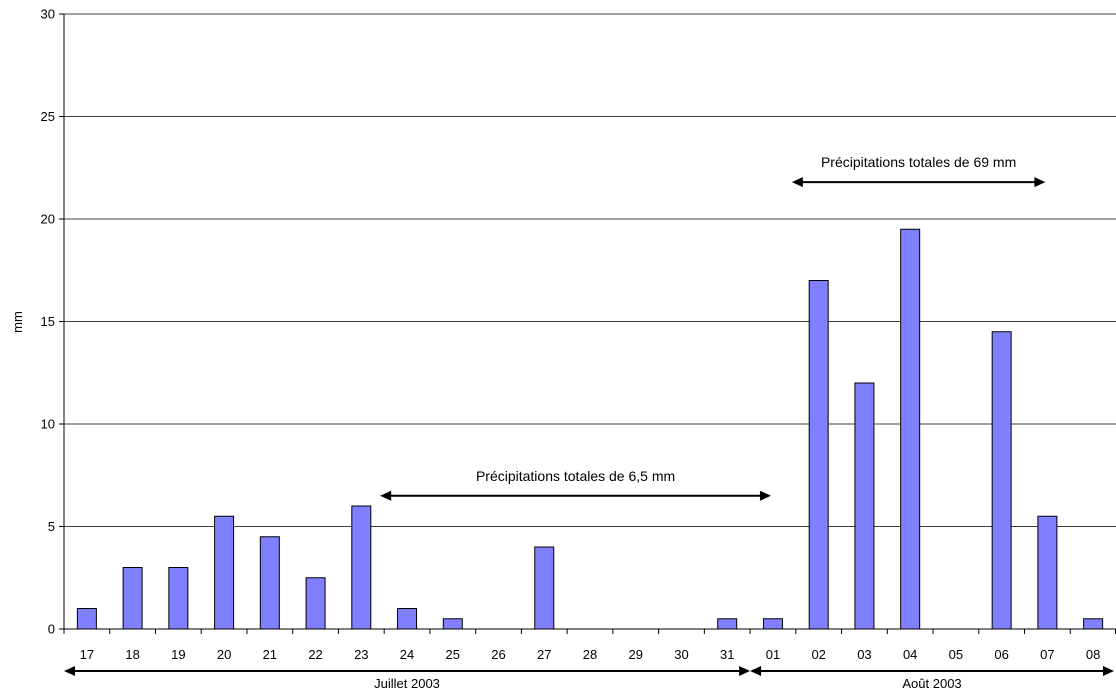  I want to click on y-axis-label: mm, so click(17, 322).